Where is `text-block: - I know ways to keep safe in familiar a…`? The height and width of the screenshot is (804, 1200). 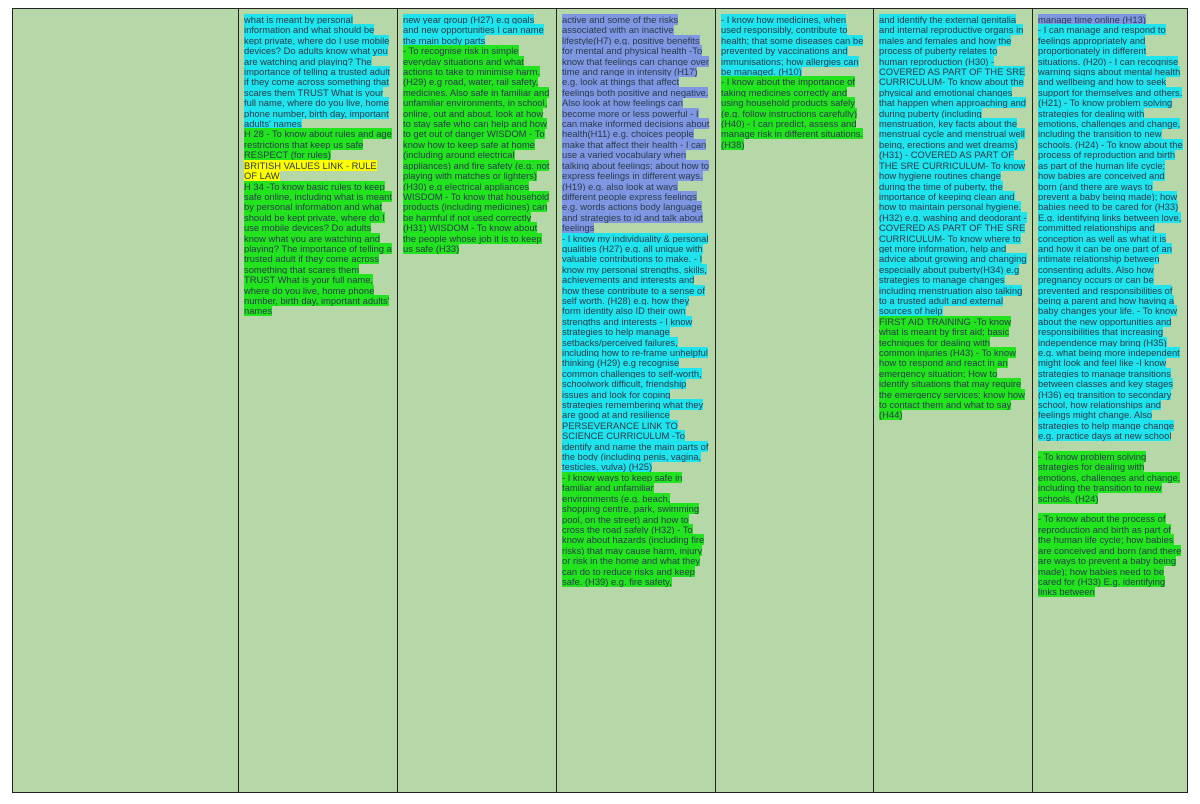
text-block: - I know ways to keep safe in familiar a… is located at coordinates (636, 529).